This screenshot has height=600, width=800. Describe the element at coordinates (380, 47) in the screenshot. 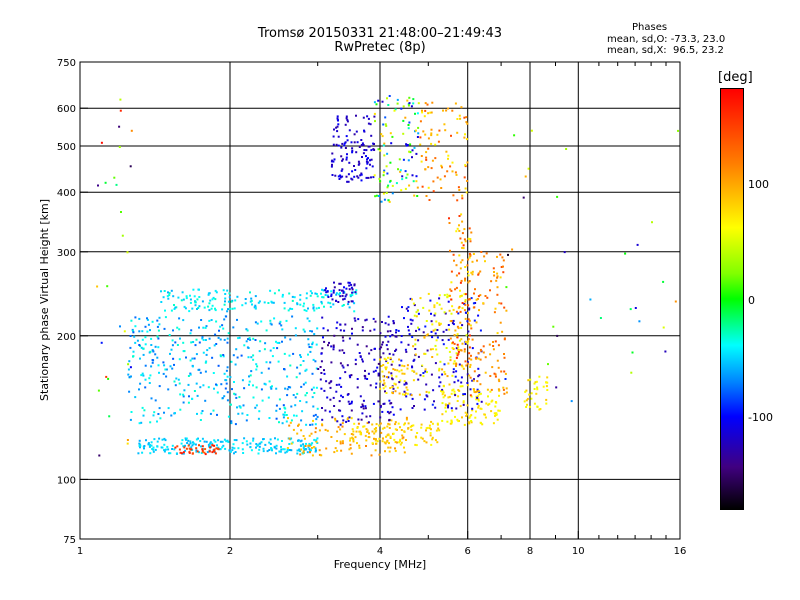

I see `chart-title-line2: RwPretec (8p)` at that location.